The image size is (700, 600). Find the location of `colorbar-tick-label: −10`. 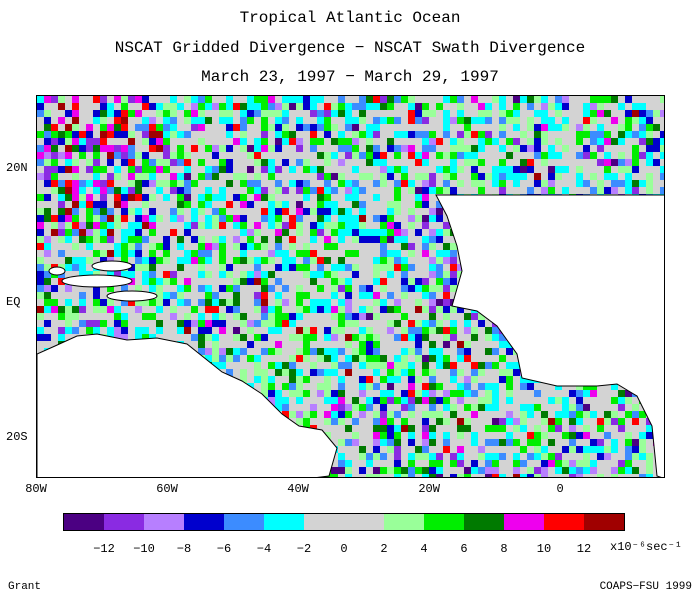

colorbar-tick-label: −10 is located at coordinates (144, 549).